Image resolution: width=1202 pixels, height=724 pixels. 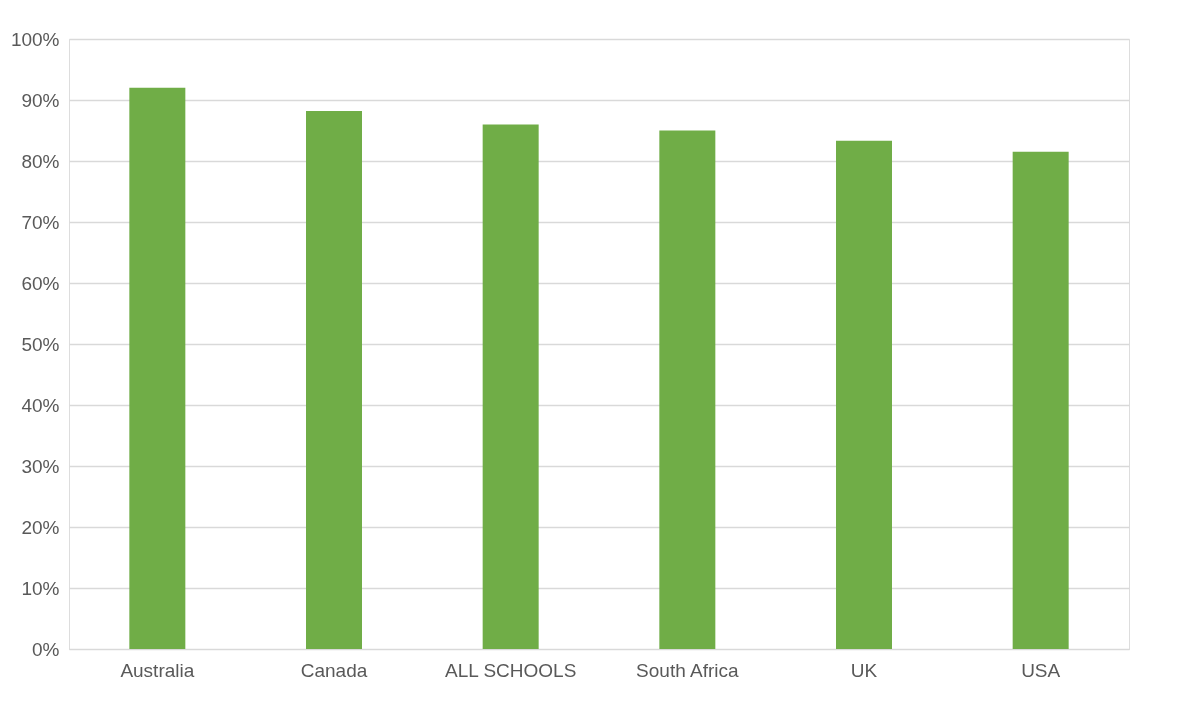 What do you see at coordinates (40, 344) in the screenshot?
I see `y-tick-label: 50%` at bounding box center [40, 344].